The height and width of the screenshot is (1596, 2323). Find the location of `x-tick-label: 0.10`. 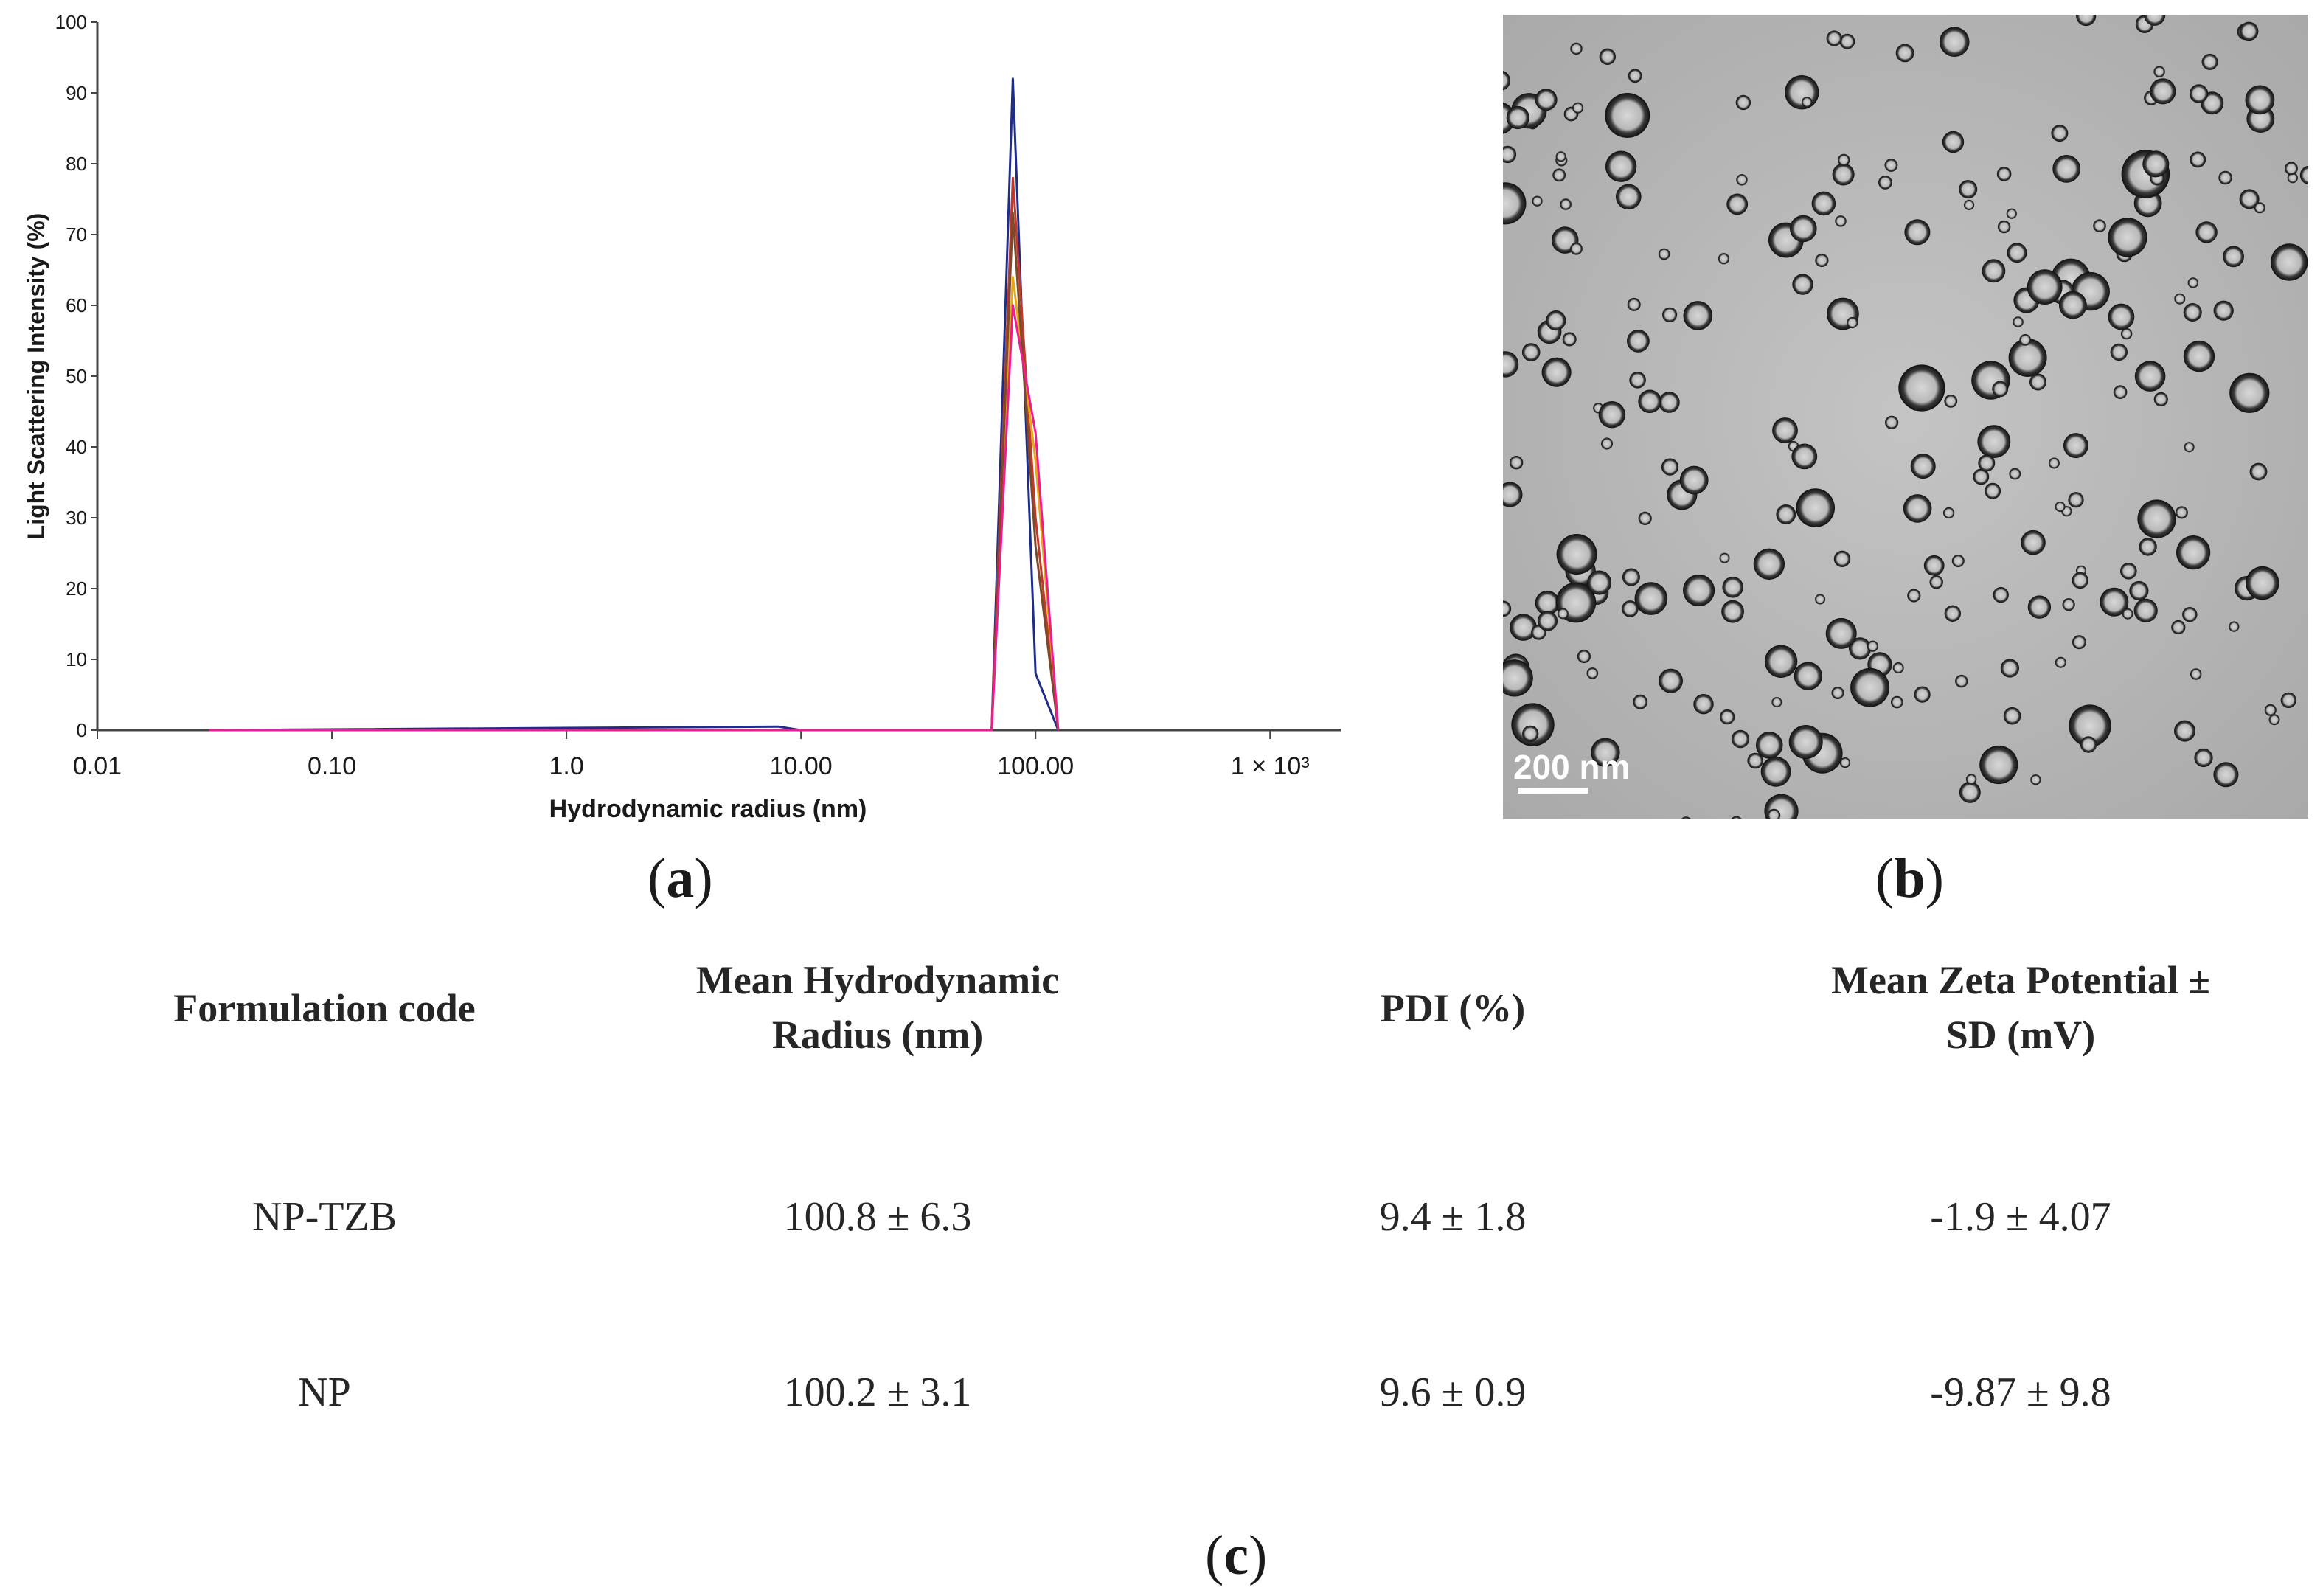

x-tick-label: 0.10 is located at coordinates (332, 766).